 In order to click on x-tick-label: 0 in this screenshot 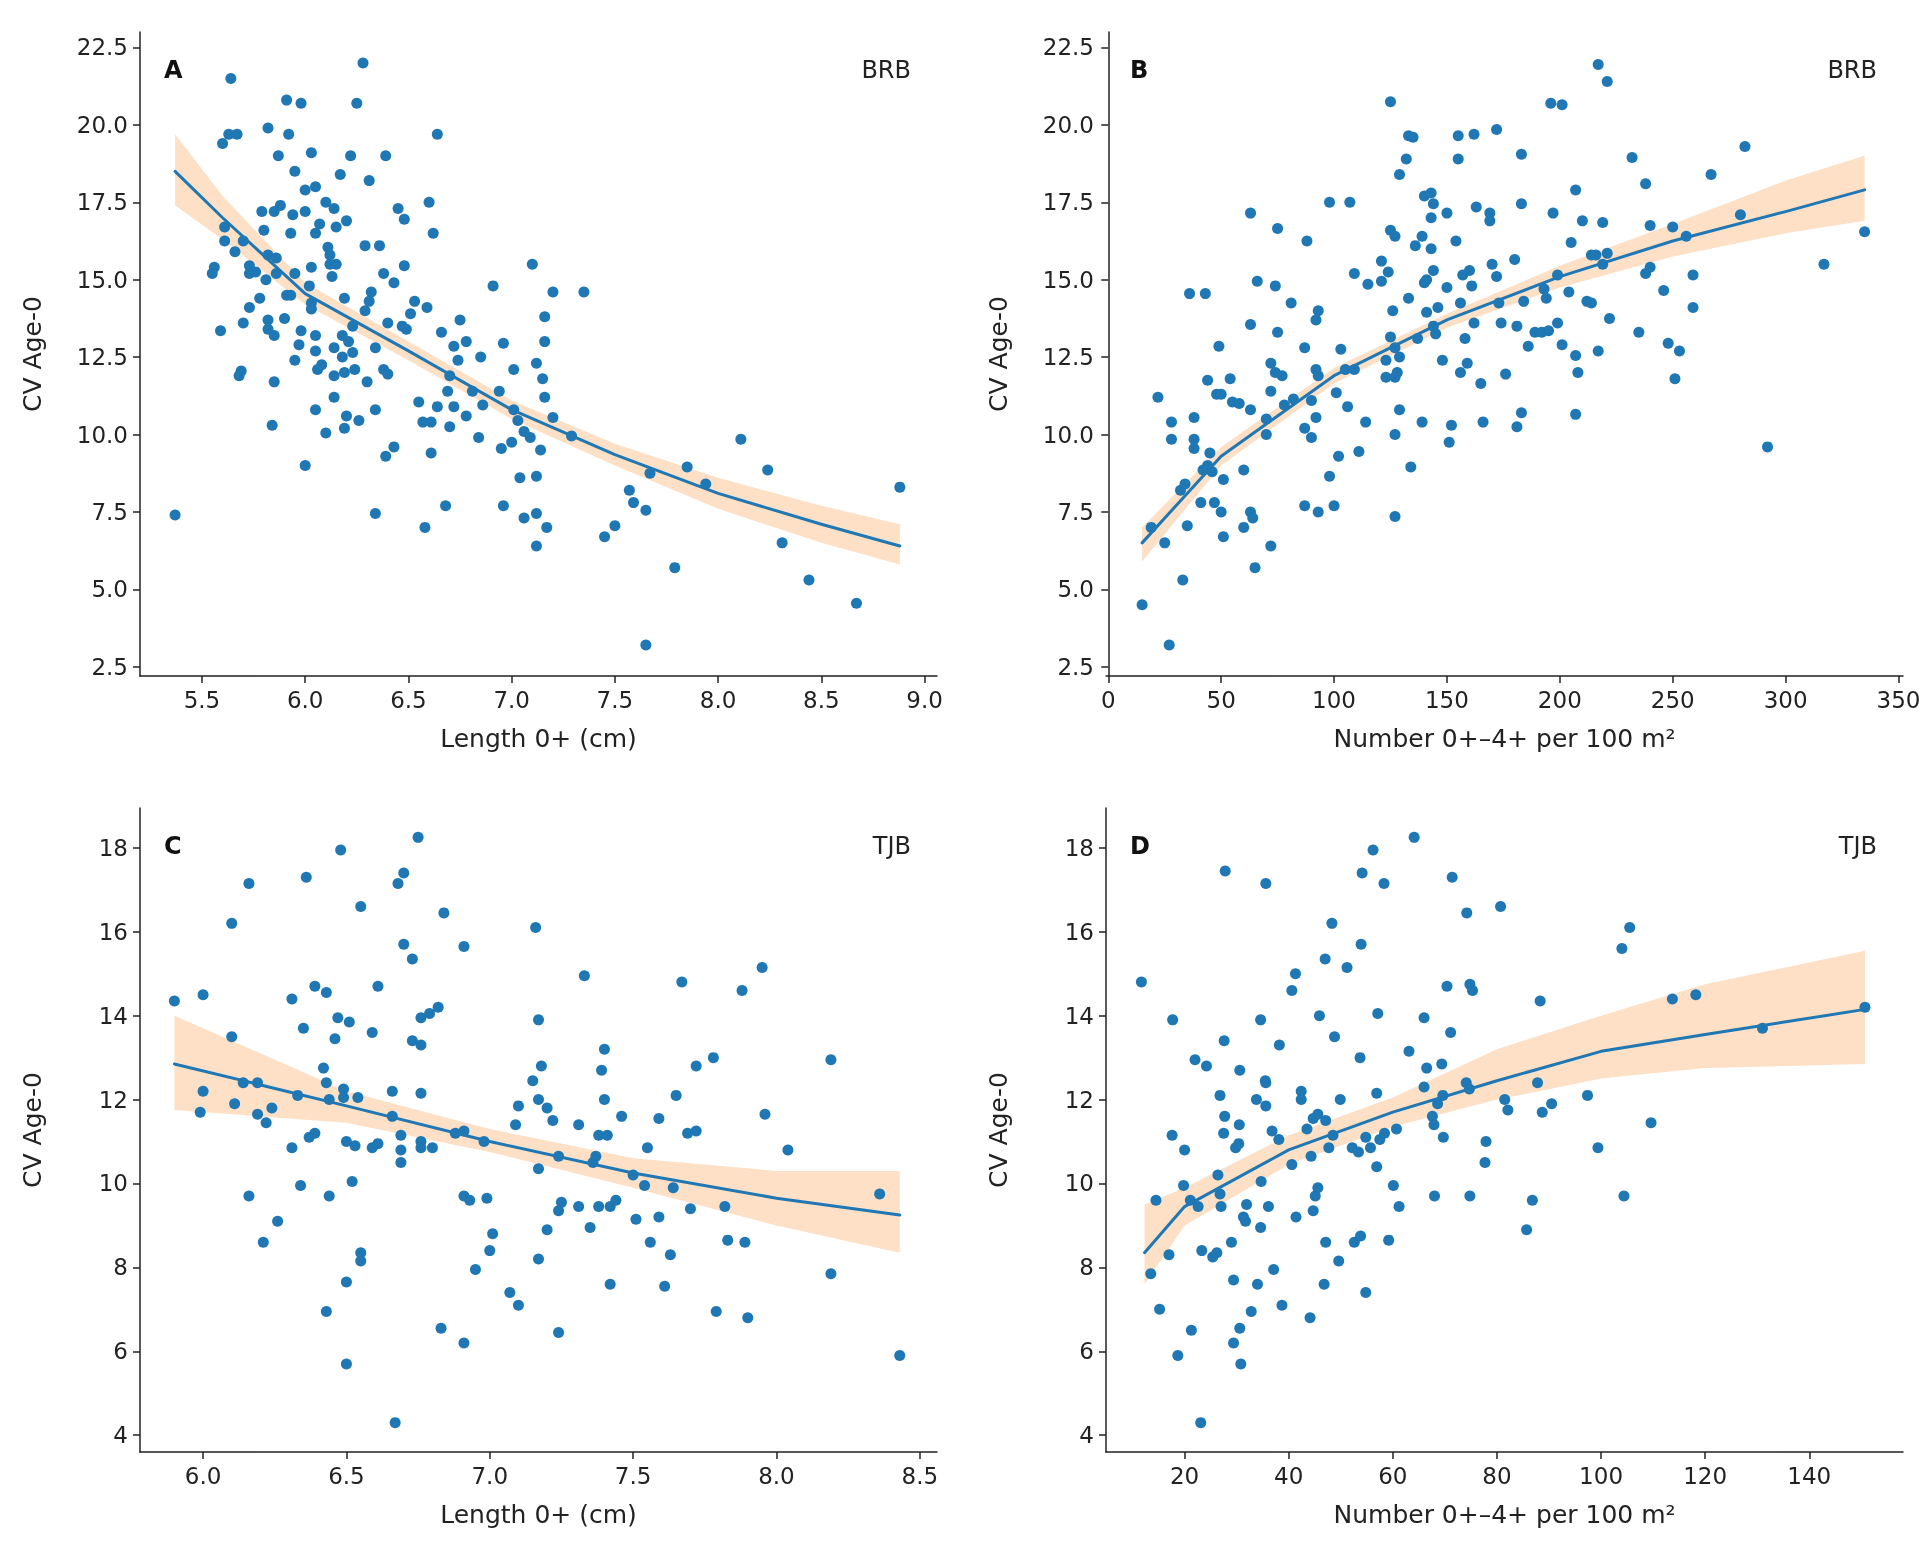, I will do `click(1108, 699)`.